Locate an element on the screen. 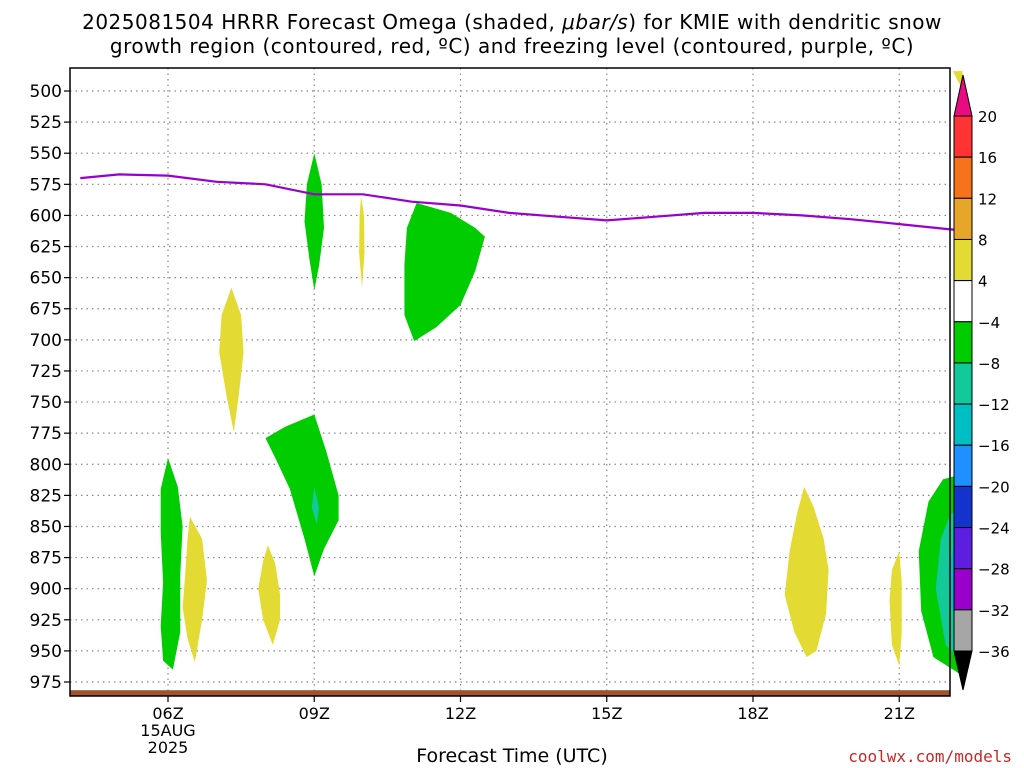  colorbar-label: −28 is located at coordinates (994, 570).